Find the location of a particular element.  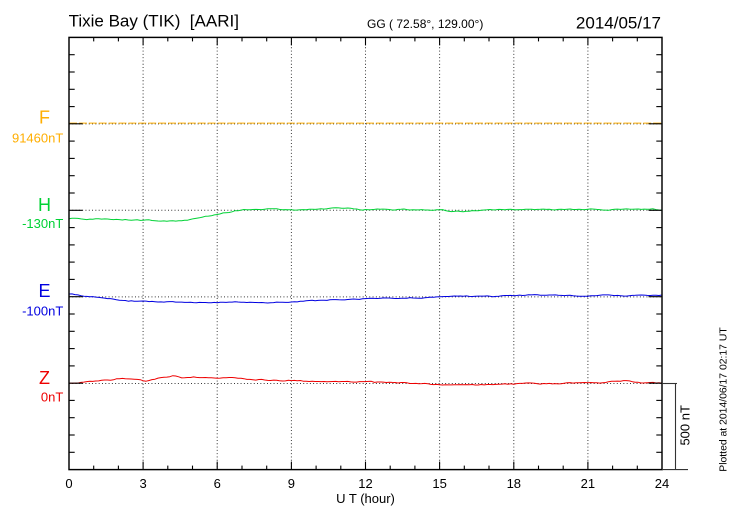

svg-text: GG ( 72.58°, 129.00°) is located at coordinates (425, 24).